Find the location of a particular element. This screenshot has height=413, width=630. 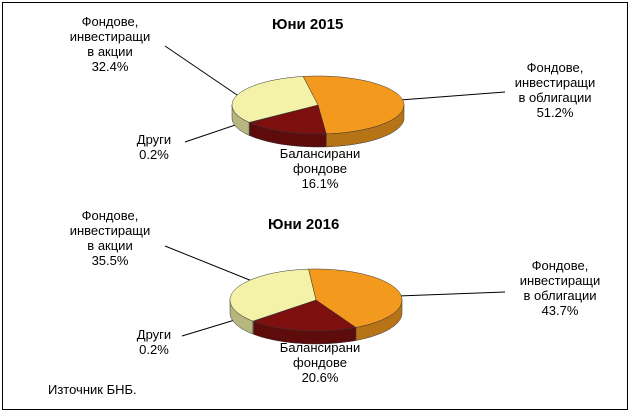

slice-label: Фондове, инвестиращи в акции 32.4% is located at coordinates (110, 44).